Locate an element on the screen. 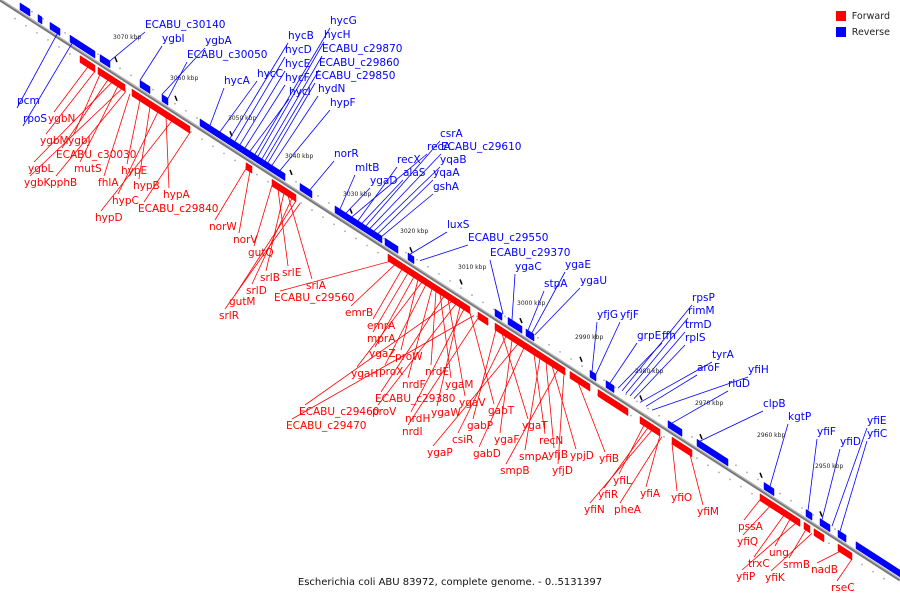 The image size is (900, 600). gene-label: ECABU_c30030 is located at coordinates (96, 155).